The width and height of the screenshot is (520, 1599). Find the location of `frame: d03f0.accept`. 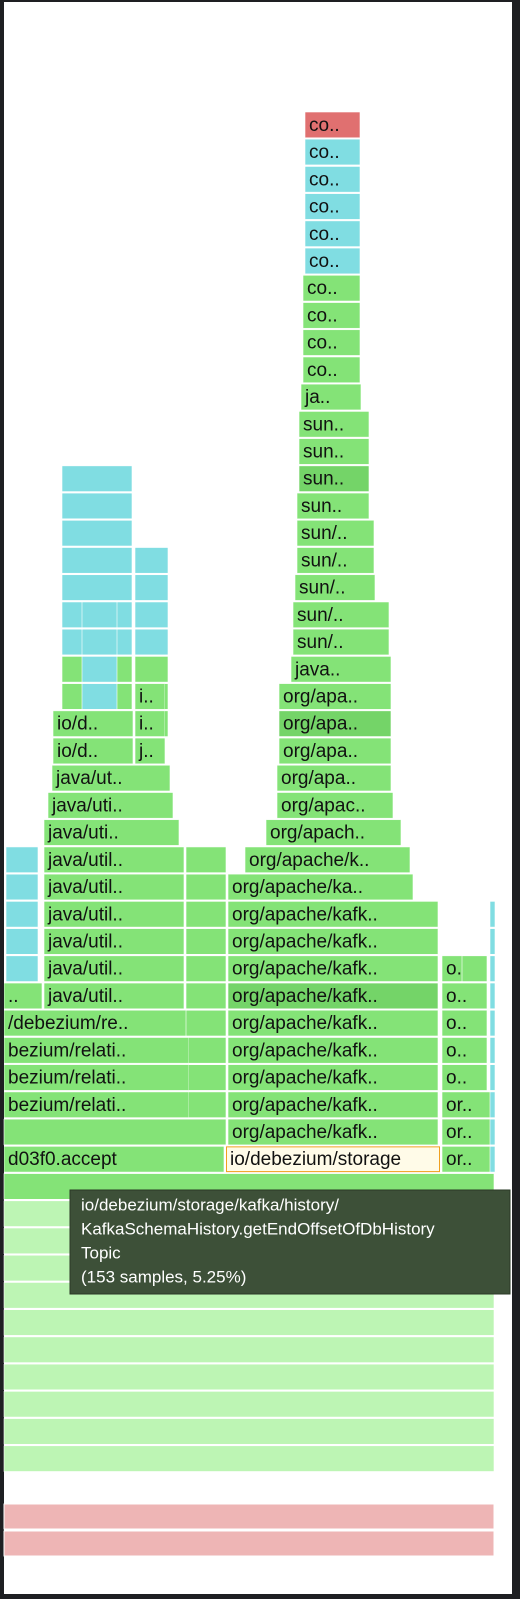

frame: d03f0.accept is located at coordinates (114, 1159).